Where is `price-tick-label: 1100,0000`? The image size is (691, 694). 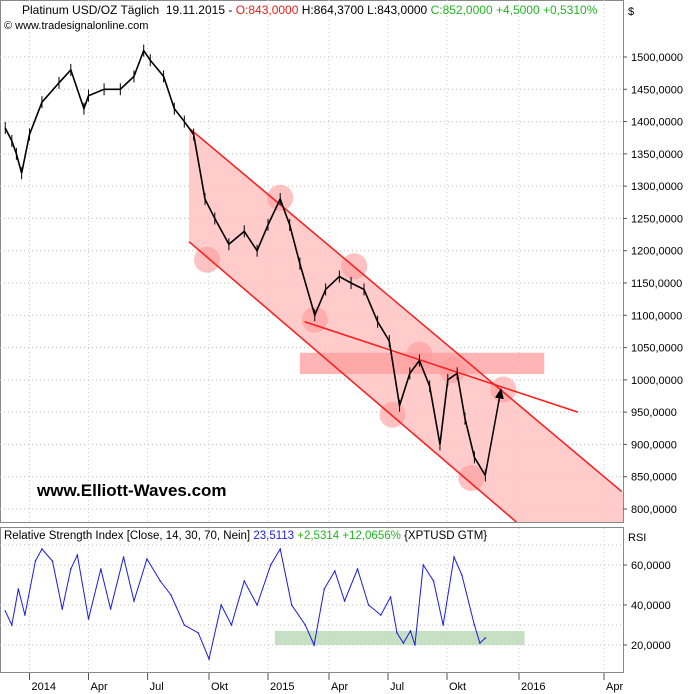 price-tick-label: 1100,0000 is located at coordinates (656, 316).